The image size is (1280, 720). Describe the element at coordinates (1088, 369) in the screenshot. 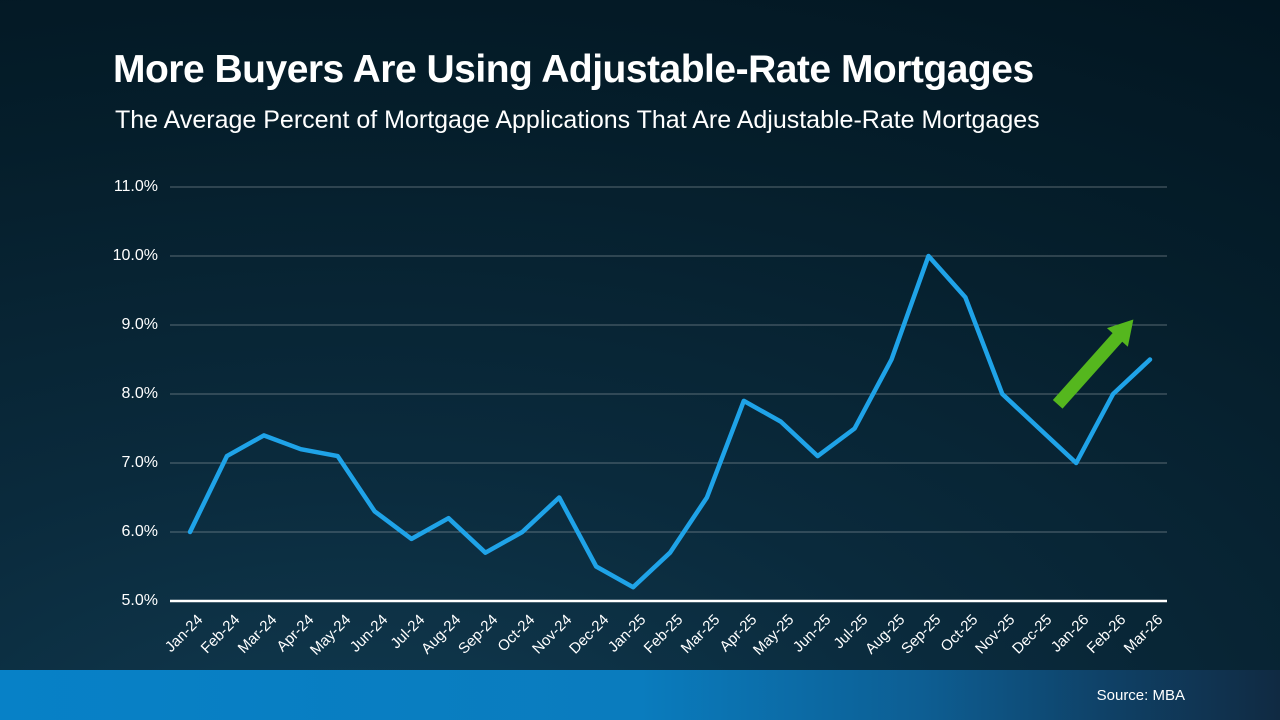

I see `trend-arrow-shaft` at that location.